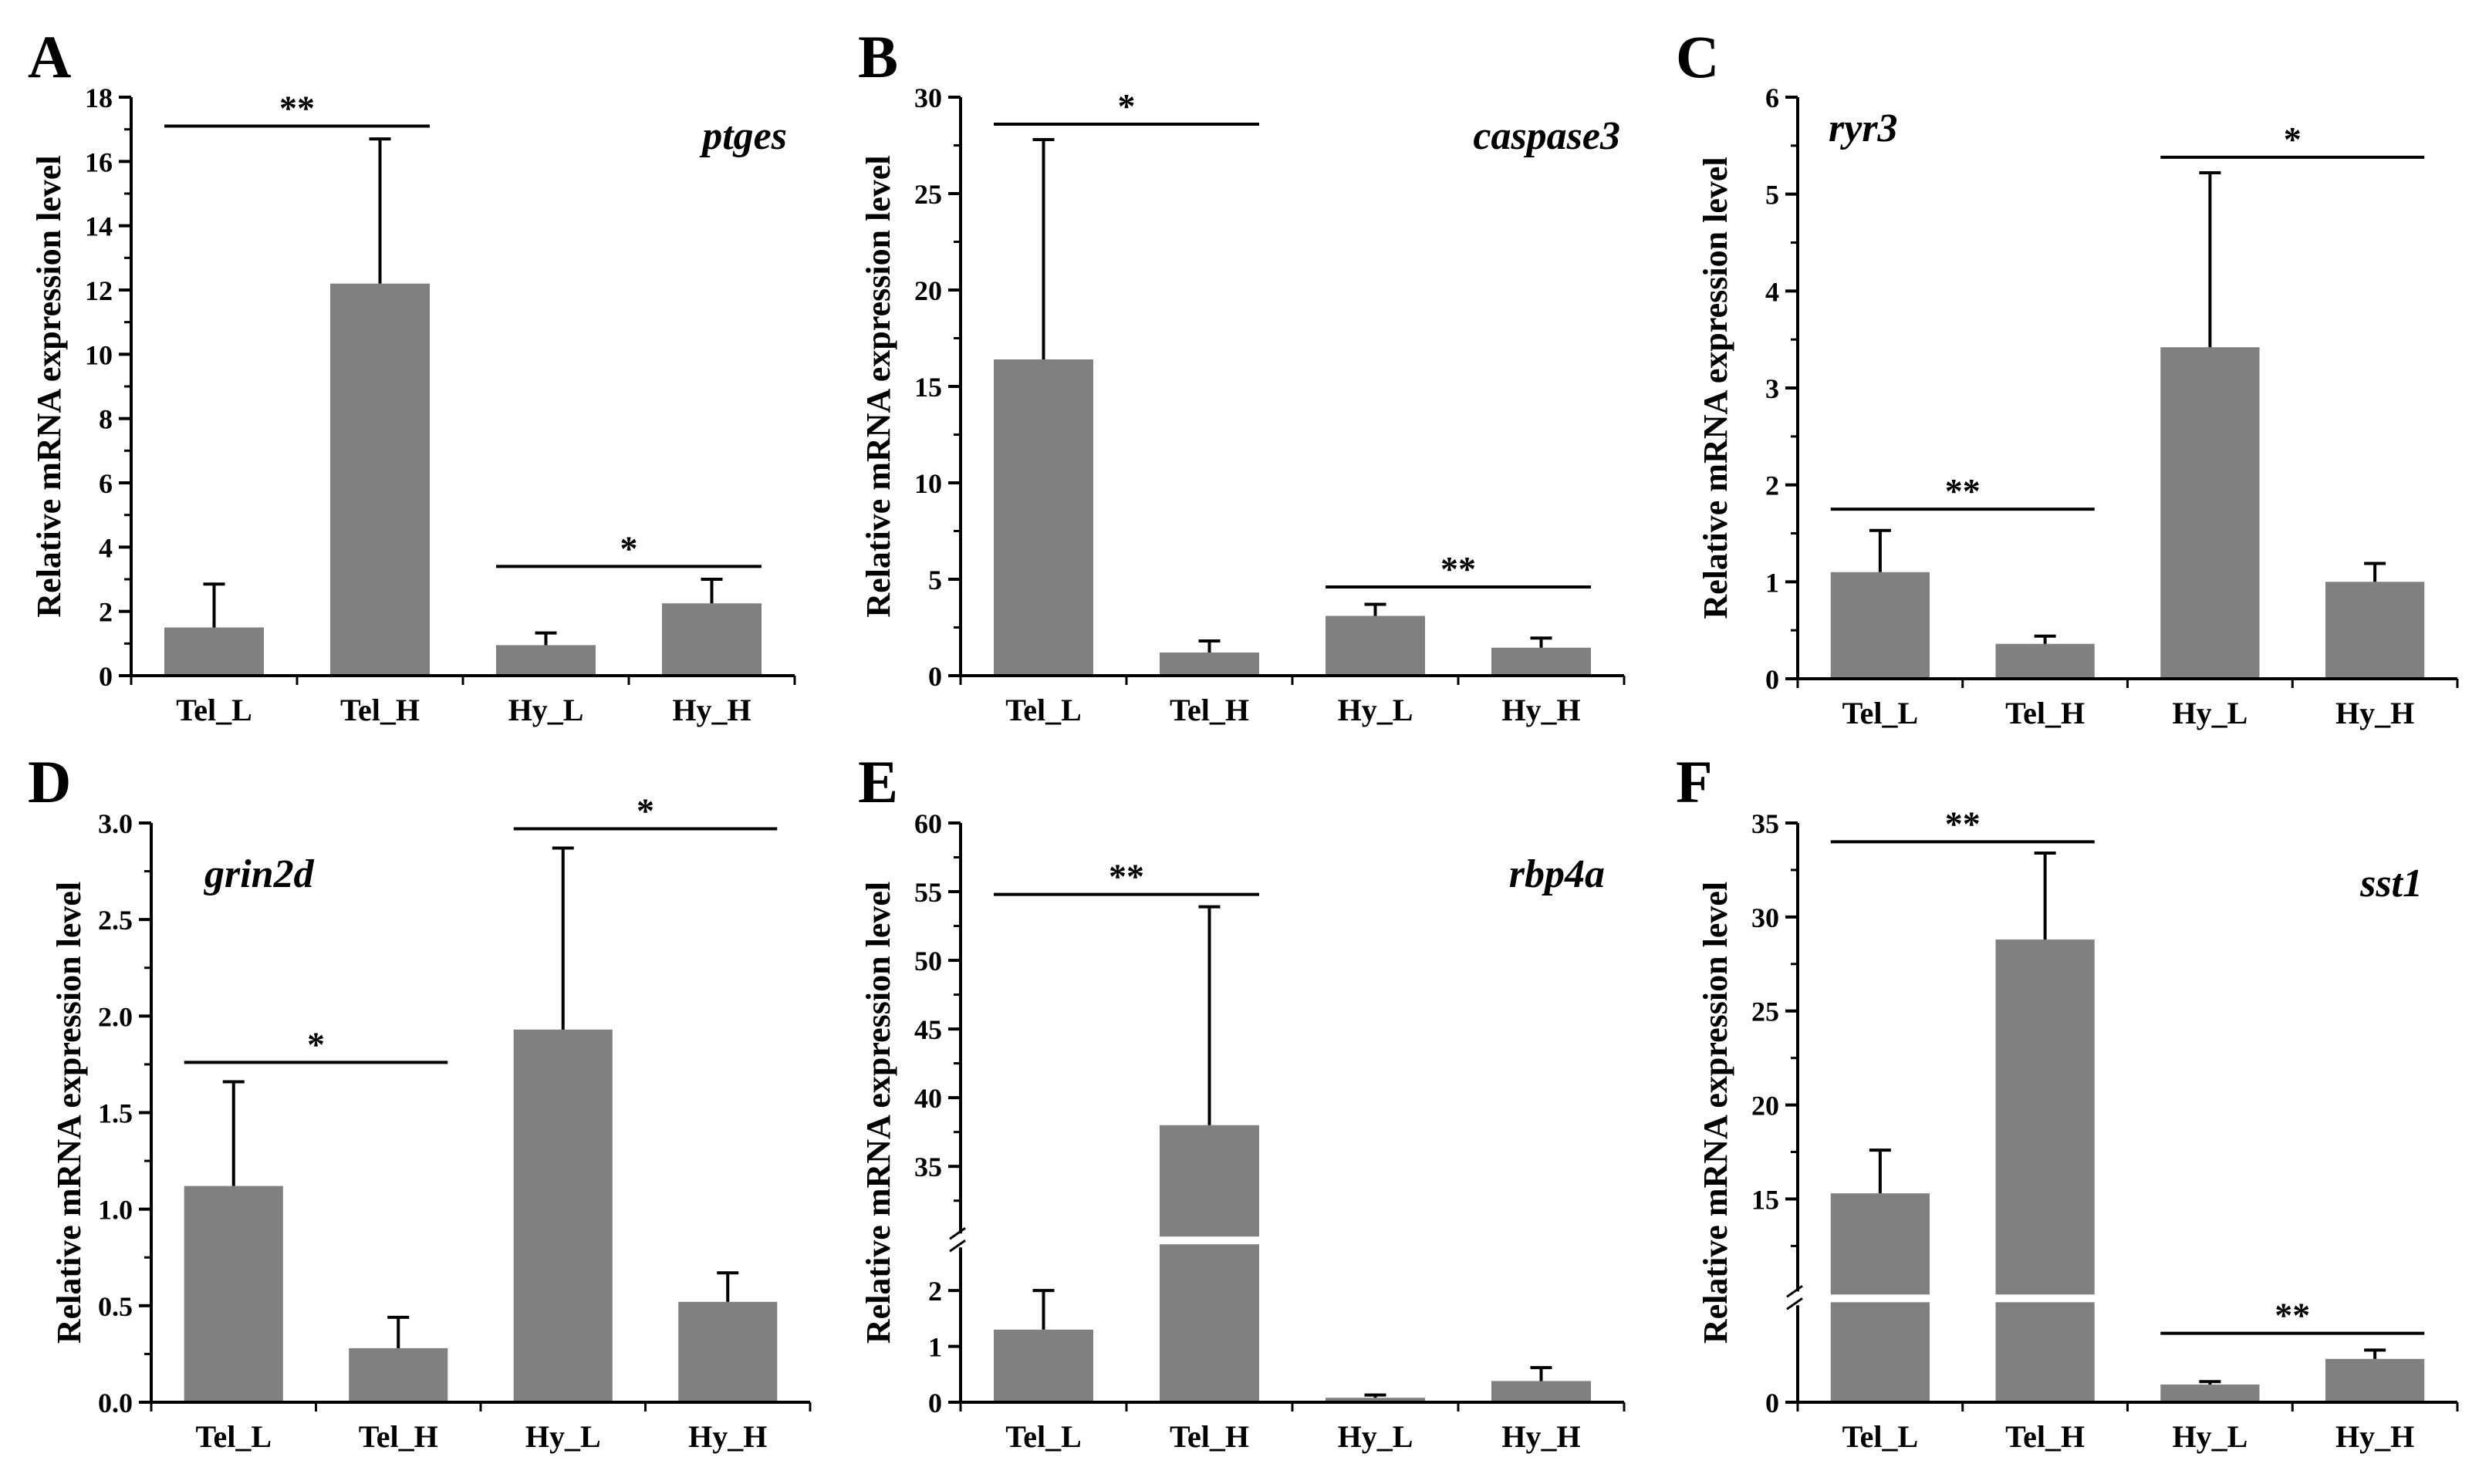 This screenshot has height=1484, width=2489. Describe the element at coordinates (106, 420) in the screenshot. I see `y-tick-label: 8` at that location.